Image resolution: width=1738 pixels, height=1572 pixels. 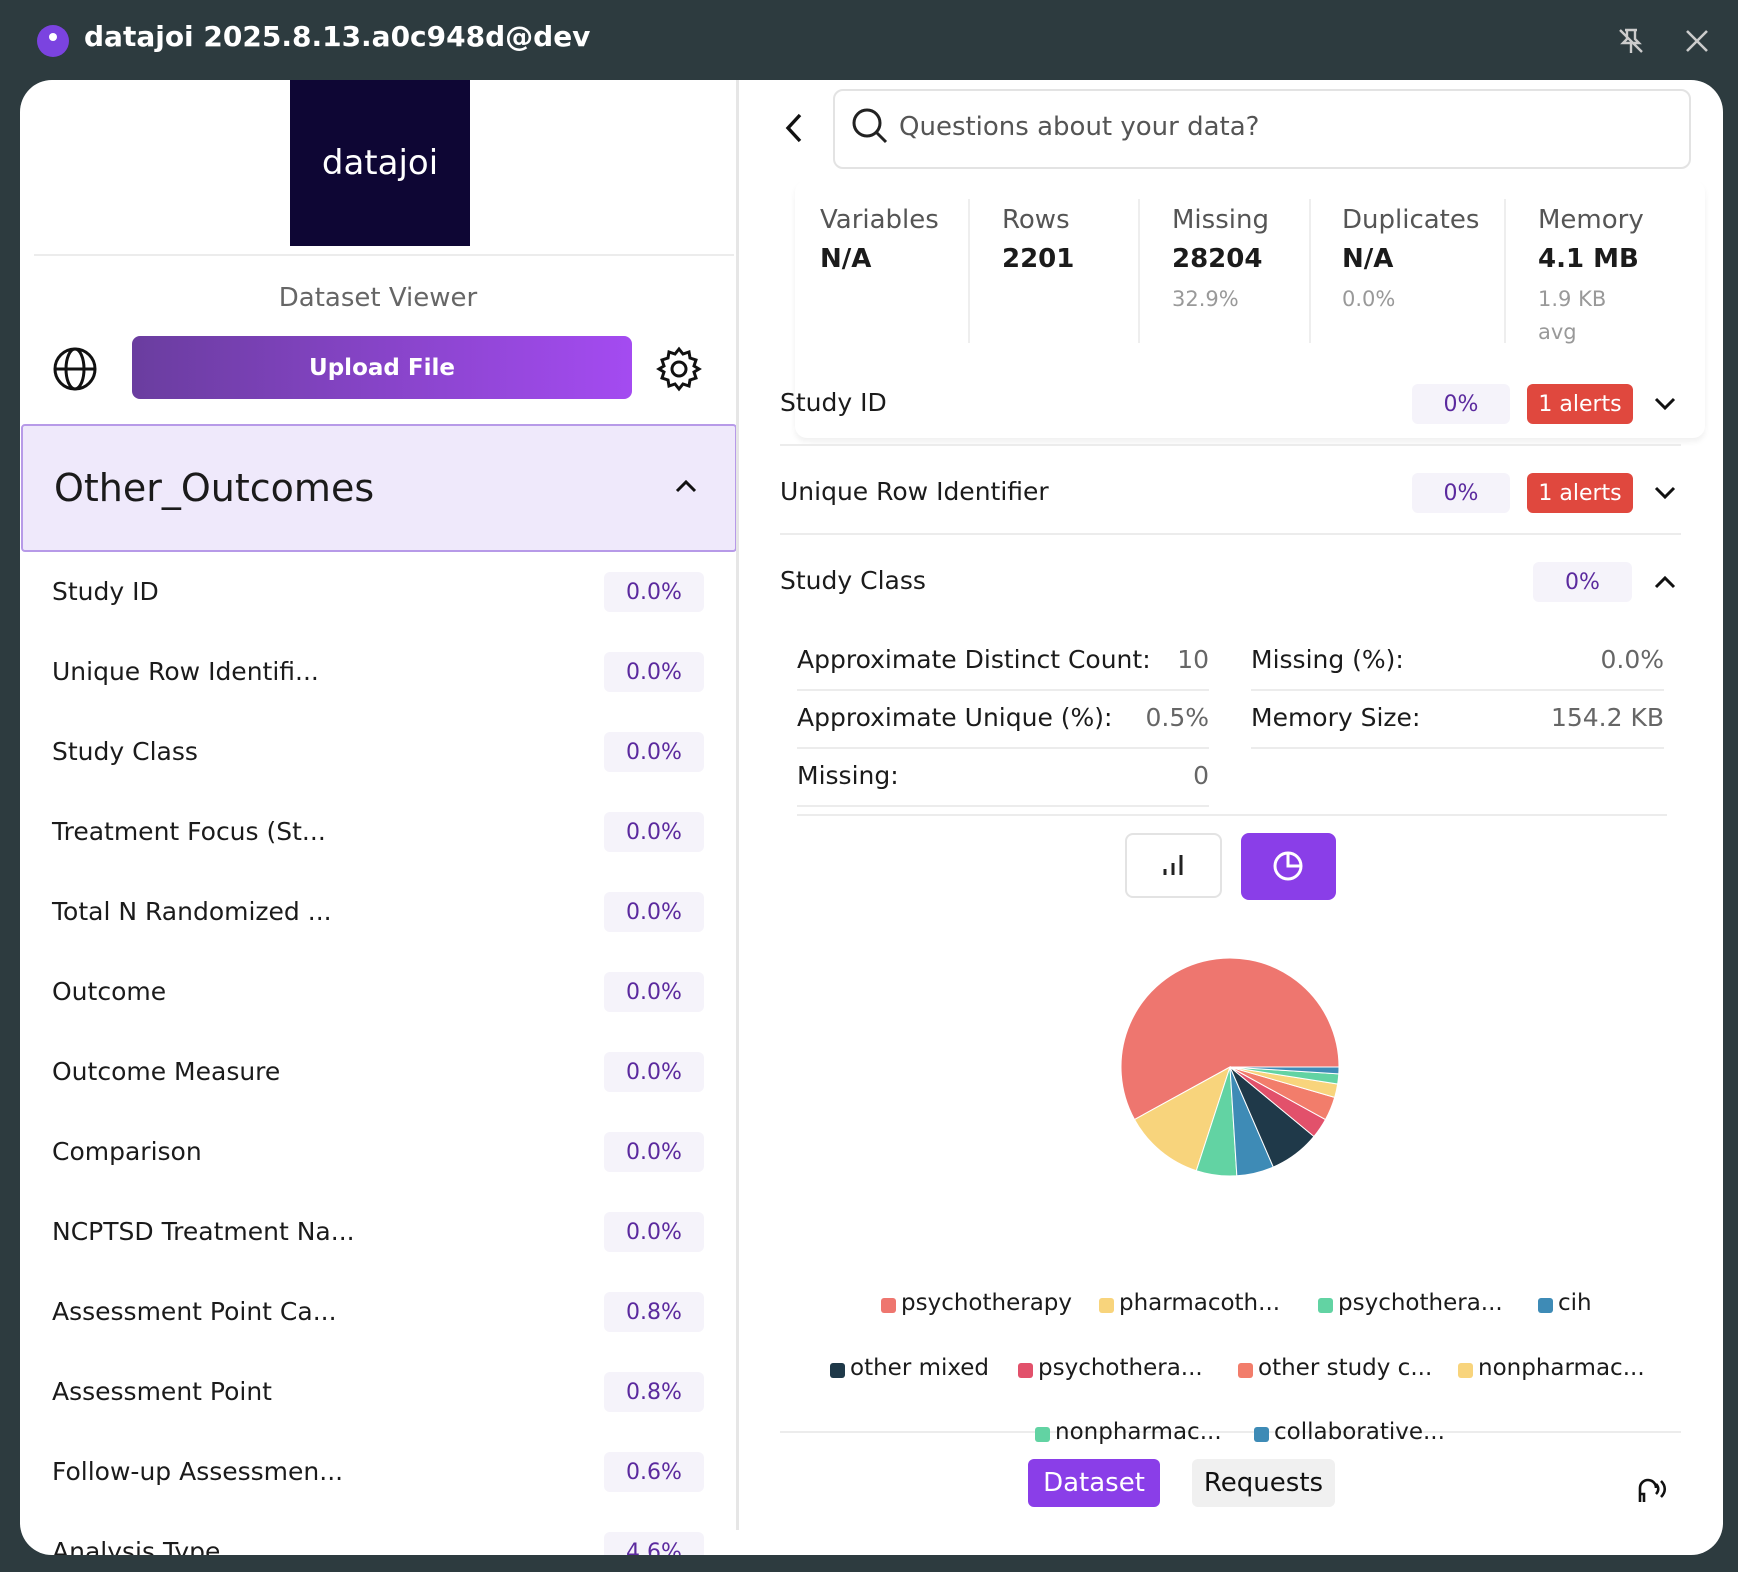 What do you see at coordinates (1327, 659) in the screenshot?
I see `detail-label: Missing (%):` at bounding box center [1327, 659].